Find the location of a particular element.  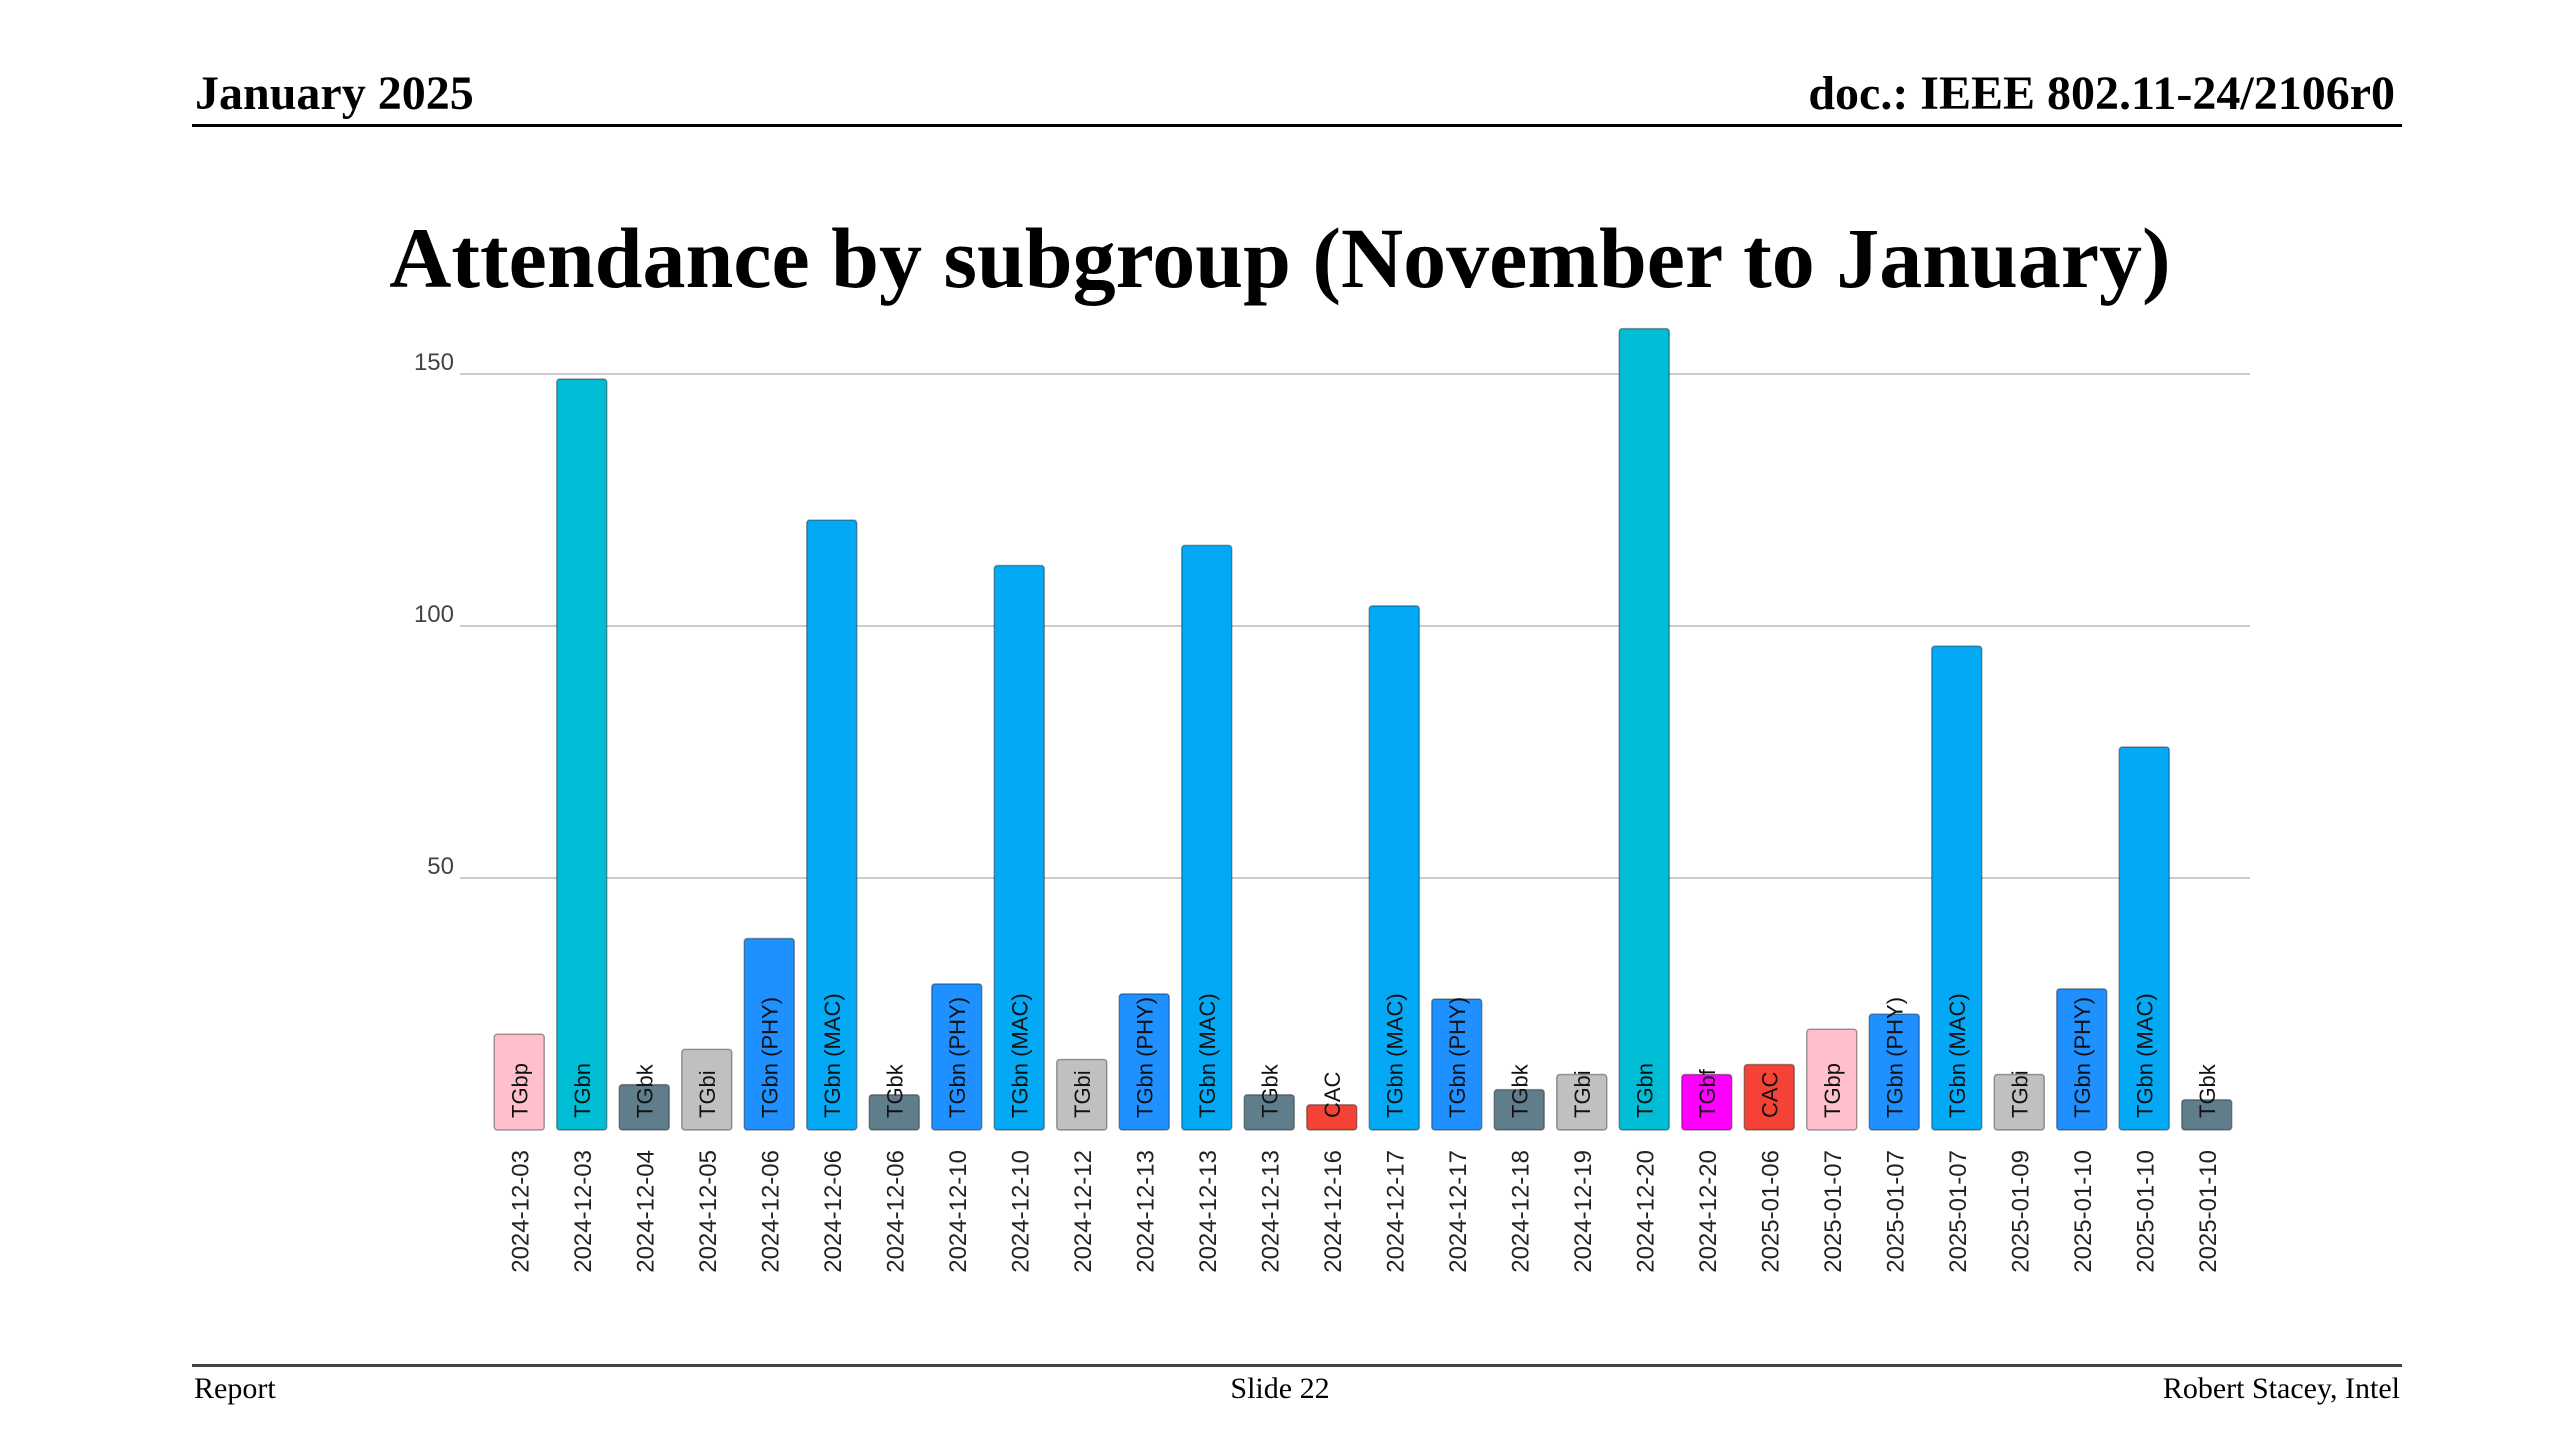

x-tick-label: 2025-01-06 is located at coordinates (1770, 1211).